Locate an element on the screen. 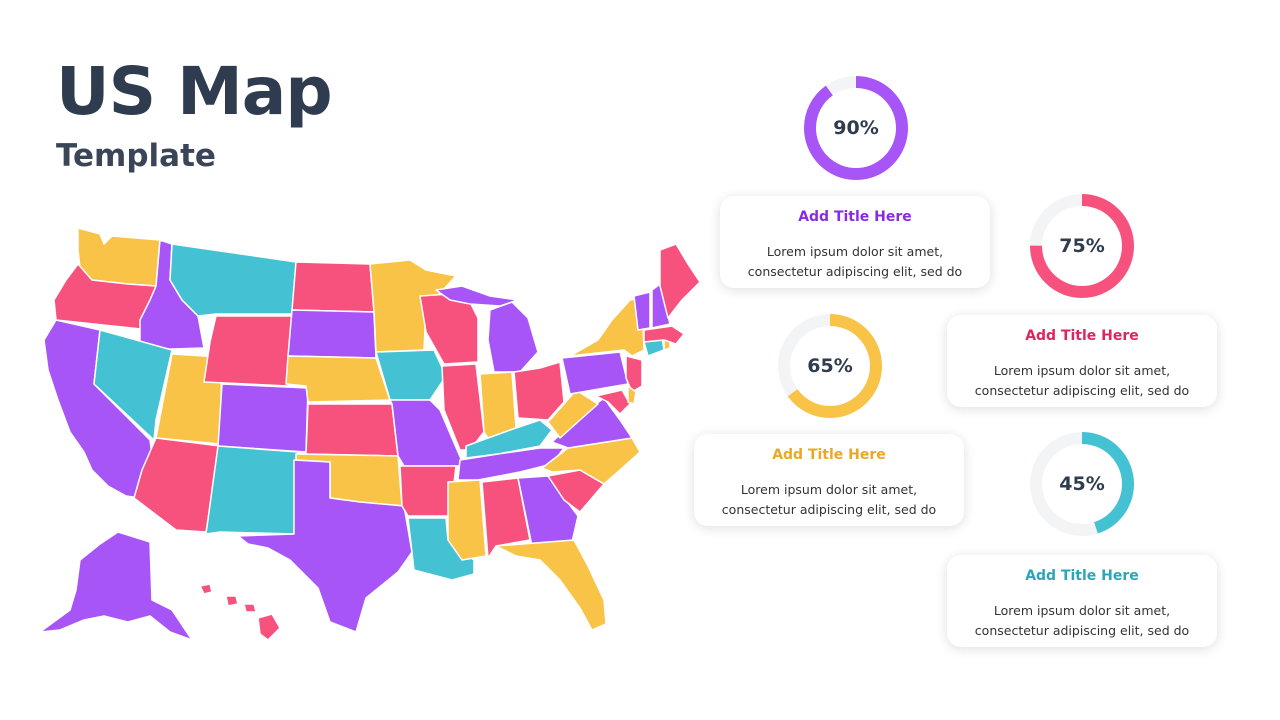  state-alaska is located at coordinates (116, 586).